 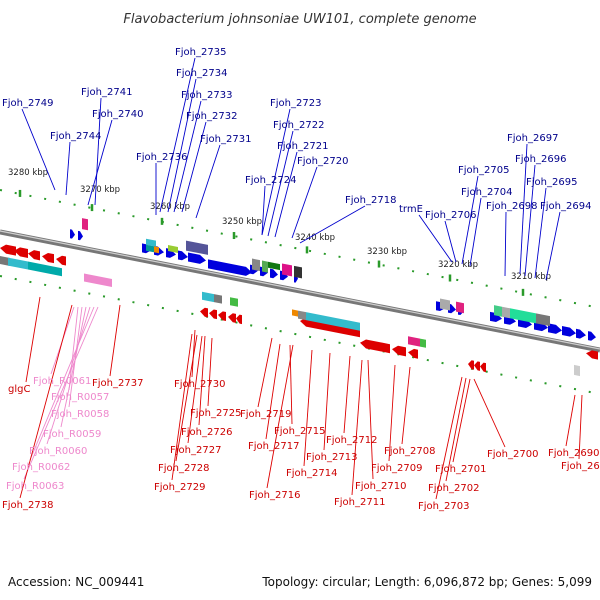 What do you see at coordinates (215, 413) in the screenshot?
I see `gene-label-bottom: Fjoh_2725` at bounding box center [215, 413].